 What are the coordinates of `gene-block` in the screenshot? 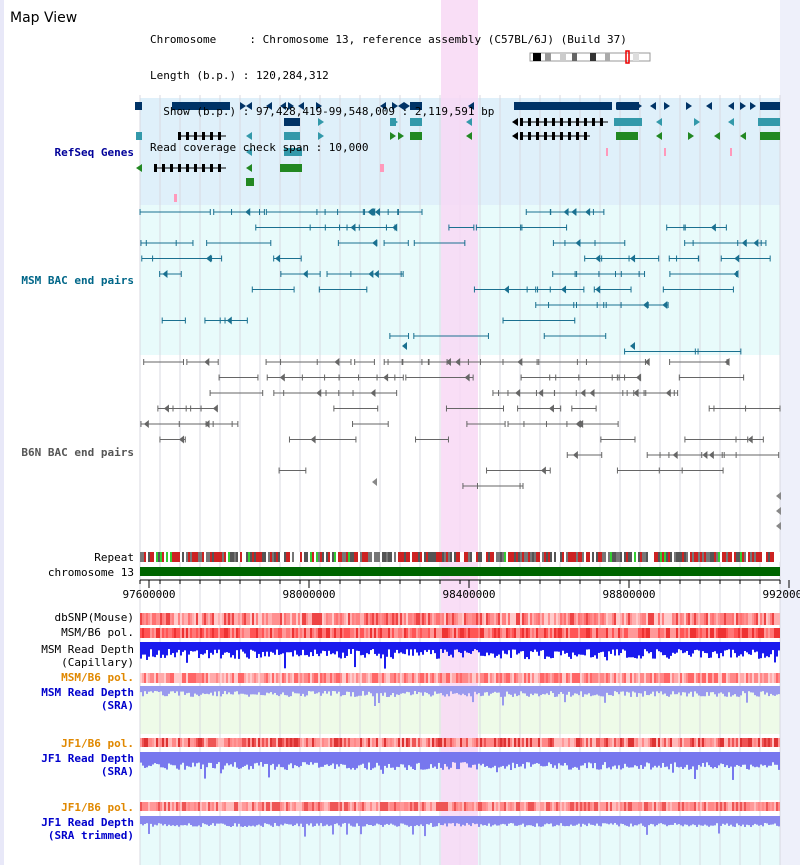 It's located at (416, 122).